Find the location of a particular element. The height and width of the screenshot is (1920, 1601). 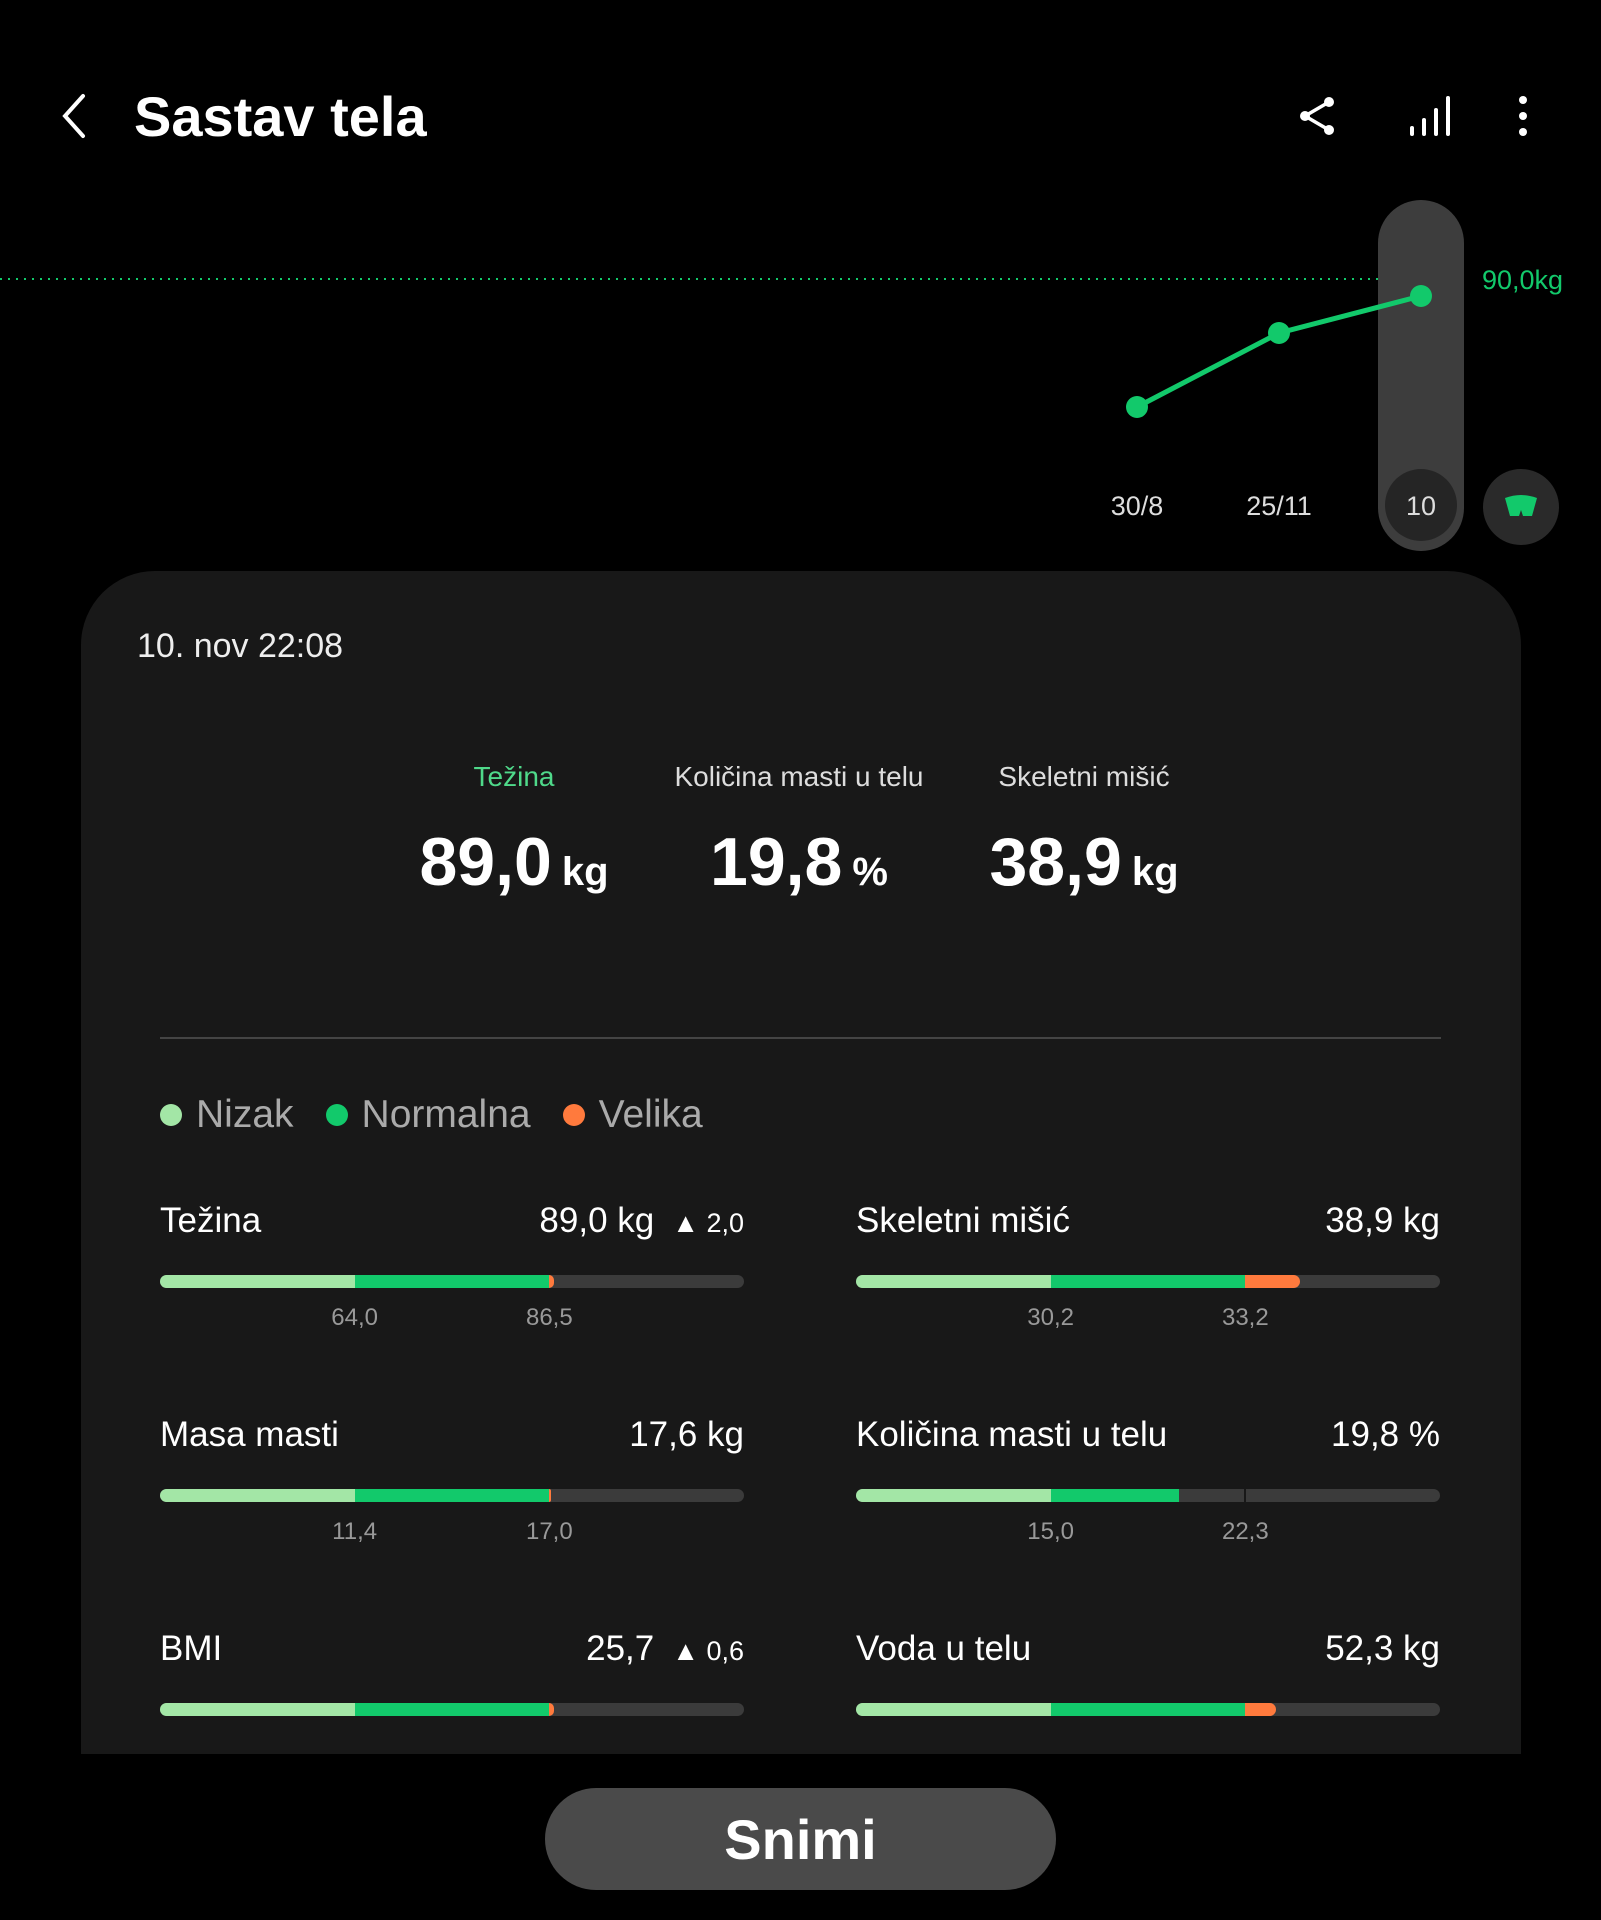

x-tick-label: 30/8 is located at coordinates (1137, 506).